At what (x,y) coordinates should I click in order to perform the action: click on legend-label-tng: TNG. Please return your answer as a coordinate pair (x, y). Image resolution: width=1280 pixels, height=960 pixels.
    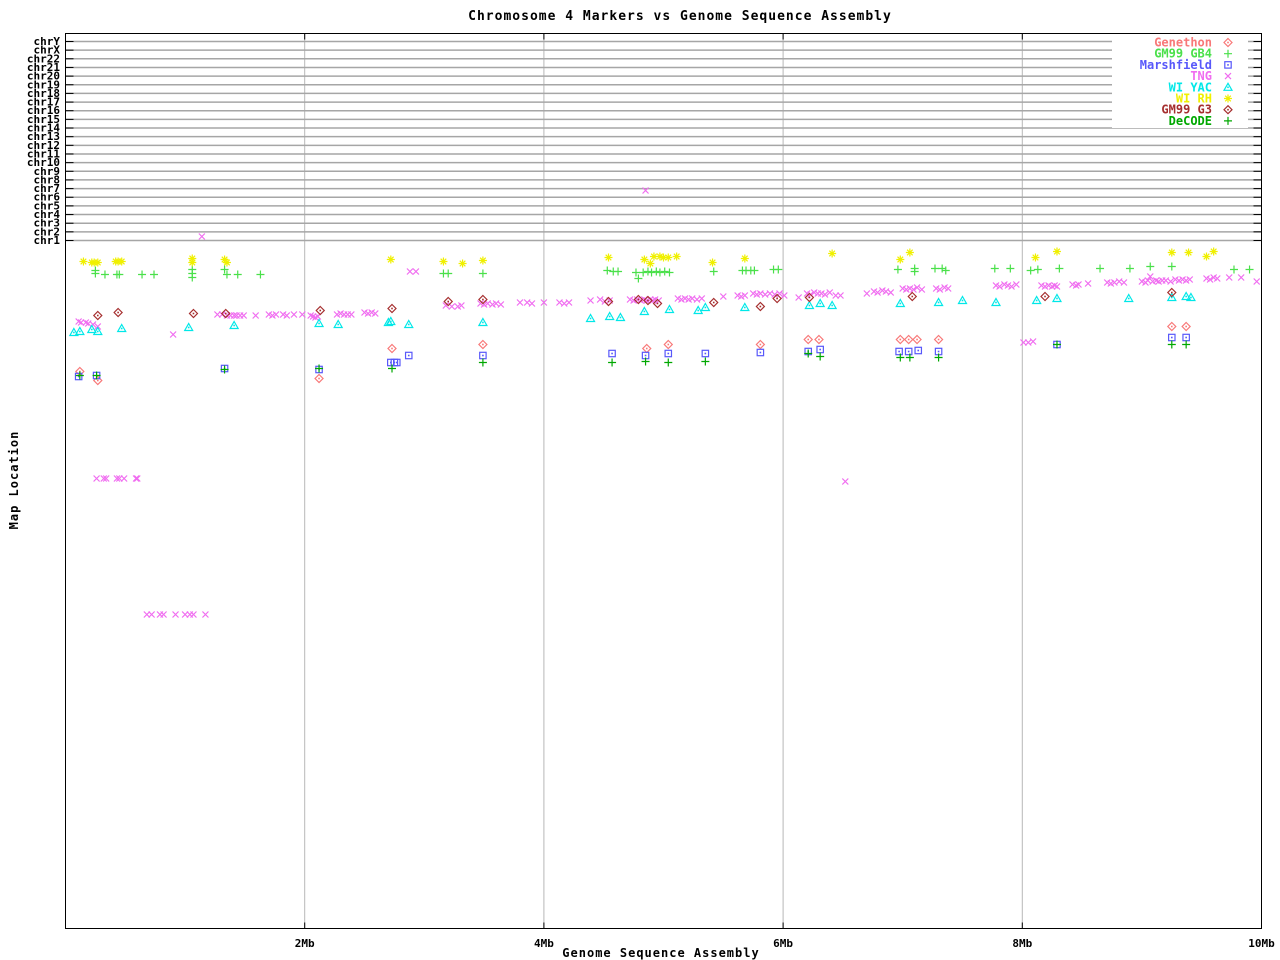
    Looking at the image, I should click on (1201, 76).